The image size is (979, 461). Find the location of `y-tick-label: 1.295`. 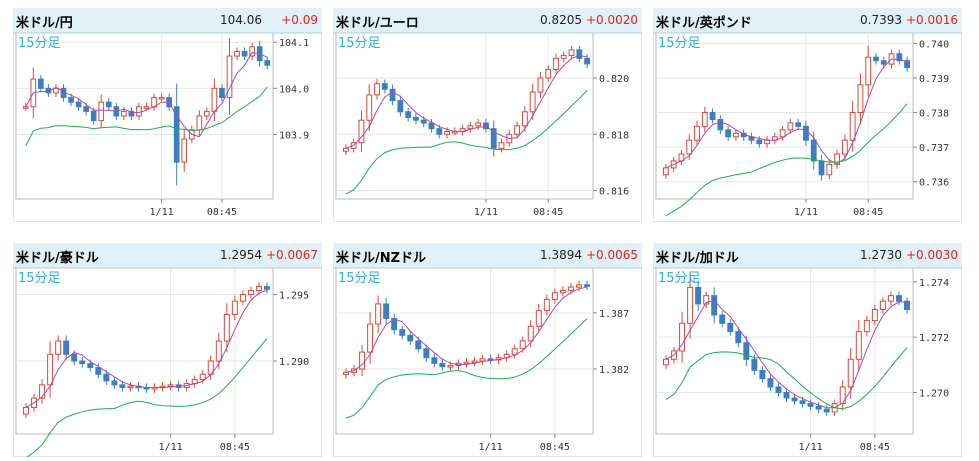

y-tick-label: 1.295 is located at coordinates (294, 296).